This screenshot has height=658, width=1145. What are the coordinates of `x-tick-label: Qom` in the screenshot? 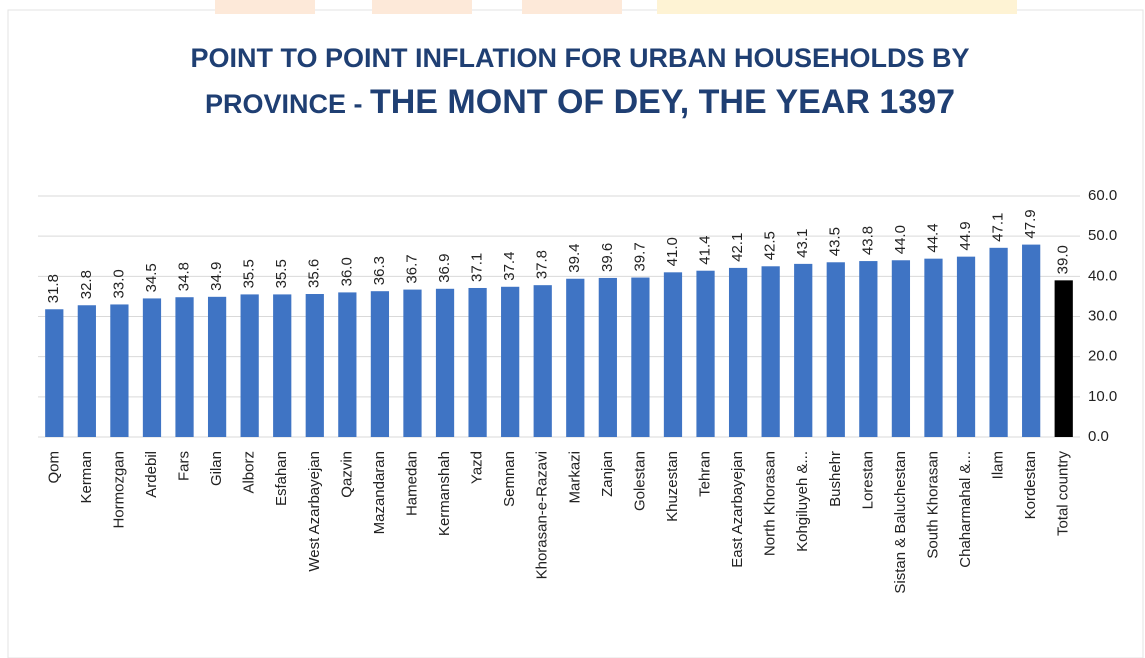 It's located at (53, 467).